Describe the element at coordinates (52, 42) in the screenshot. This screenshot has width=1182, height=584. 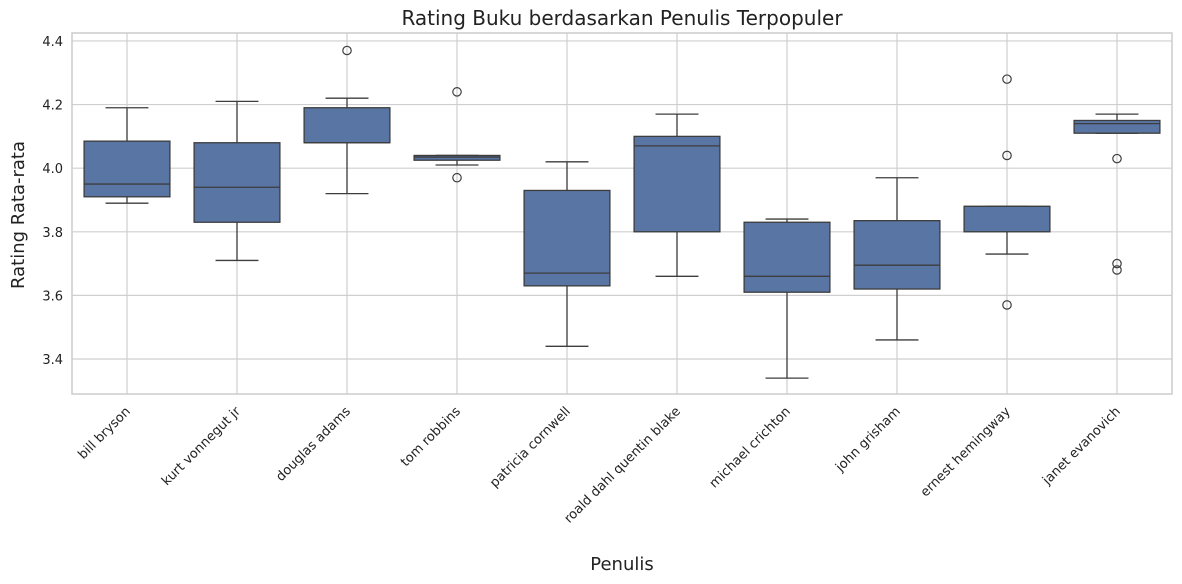
I see `y-tick-label: 4.4` at that location.